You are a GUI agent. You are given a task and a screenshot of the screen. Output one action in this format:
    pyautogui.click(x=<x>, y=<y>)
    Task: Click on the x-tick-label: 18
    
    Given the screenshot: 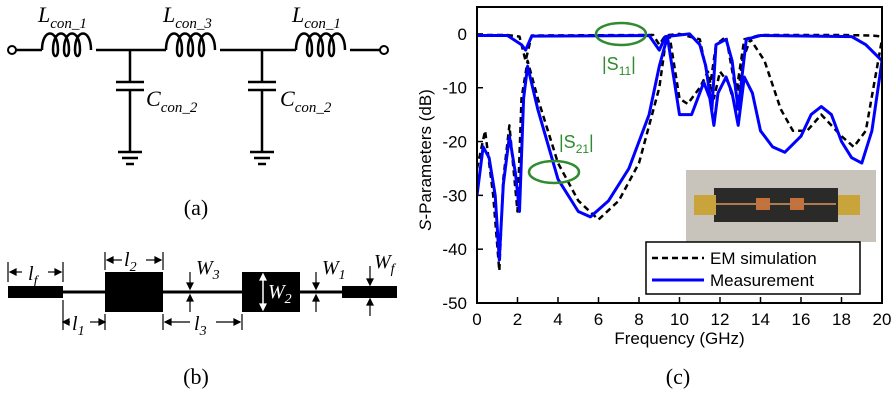 What is the action you would take?
    pyautogui.click(x=841, y=319)
    